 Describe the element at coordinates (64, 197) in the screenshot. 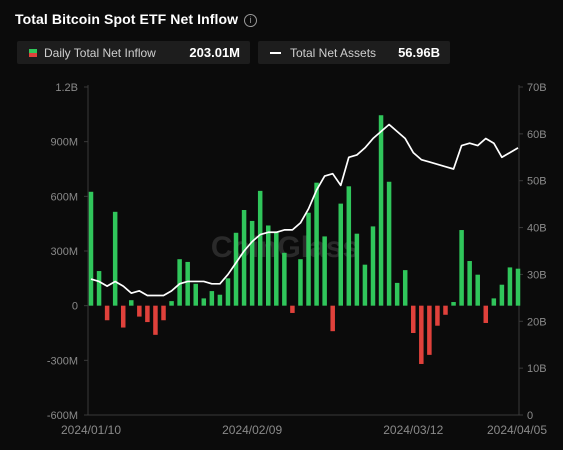

I see `left-tick-label: 600M` at that location.